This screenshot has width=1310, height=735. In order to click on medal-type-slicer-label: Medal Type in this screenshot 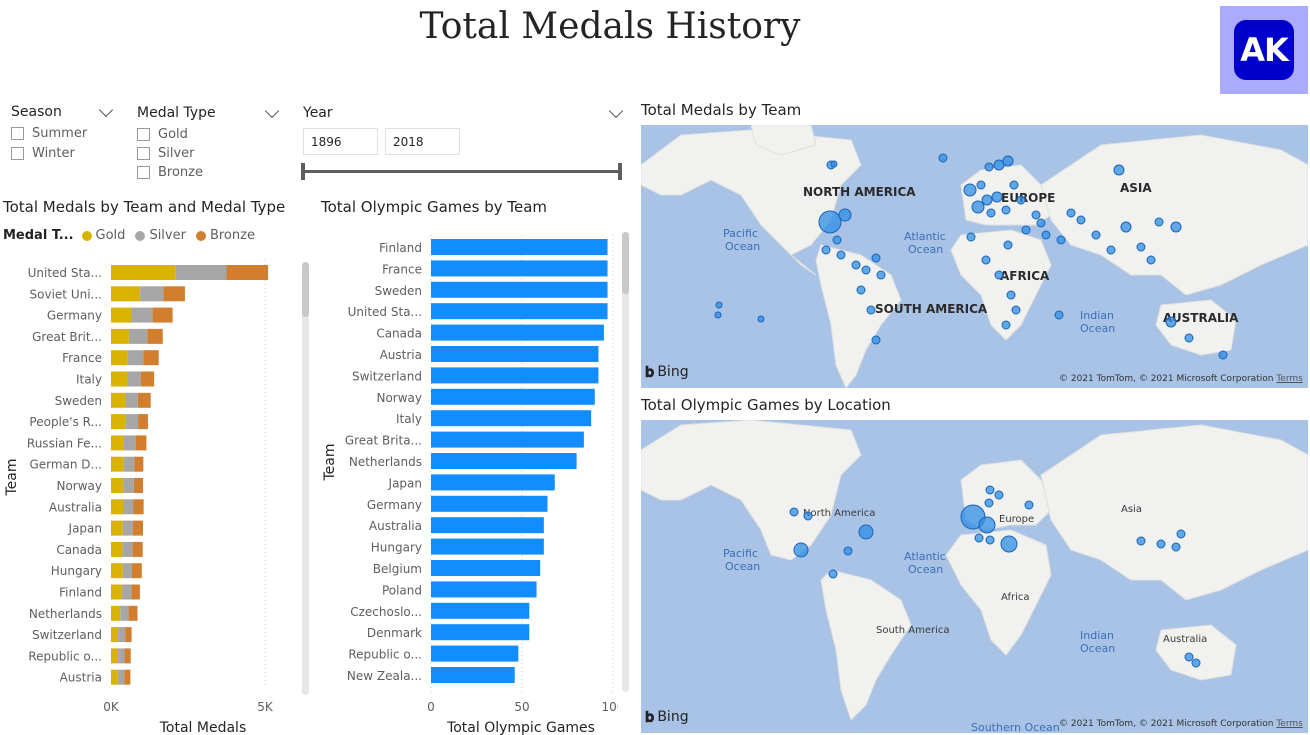, I will do `click(176, 113)`.